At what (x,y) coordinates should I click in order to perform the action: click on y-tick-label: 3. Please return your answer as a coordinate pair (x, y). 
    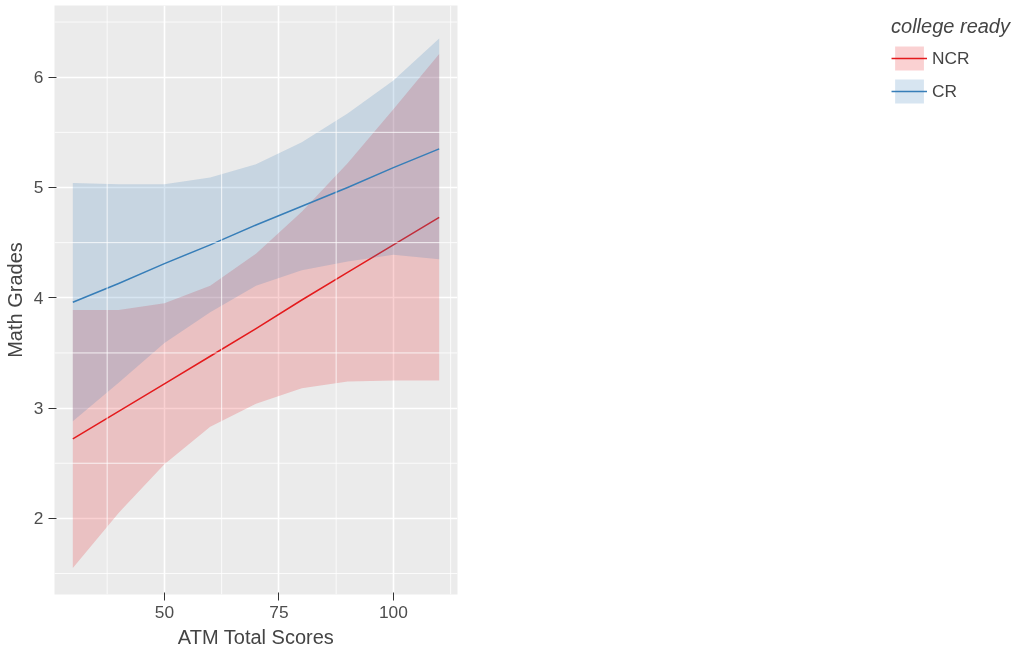
    Looking at the image, I should click on (38, 408).